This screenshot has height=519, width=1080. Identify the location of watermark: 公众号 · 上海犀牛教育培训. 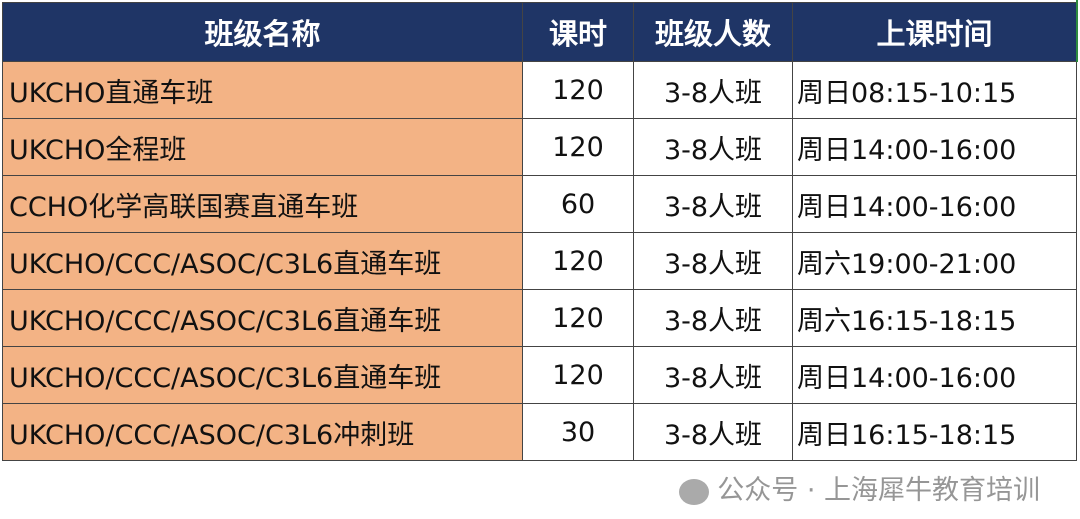
(859, 491).